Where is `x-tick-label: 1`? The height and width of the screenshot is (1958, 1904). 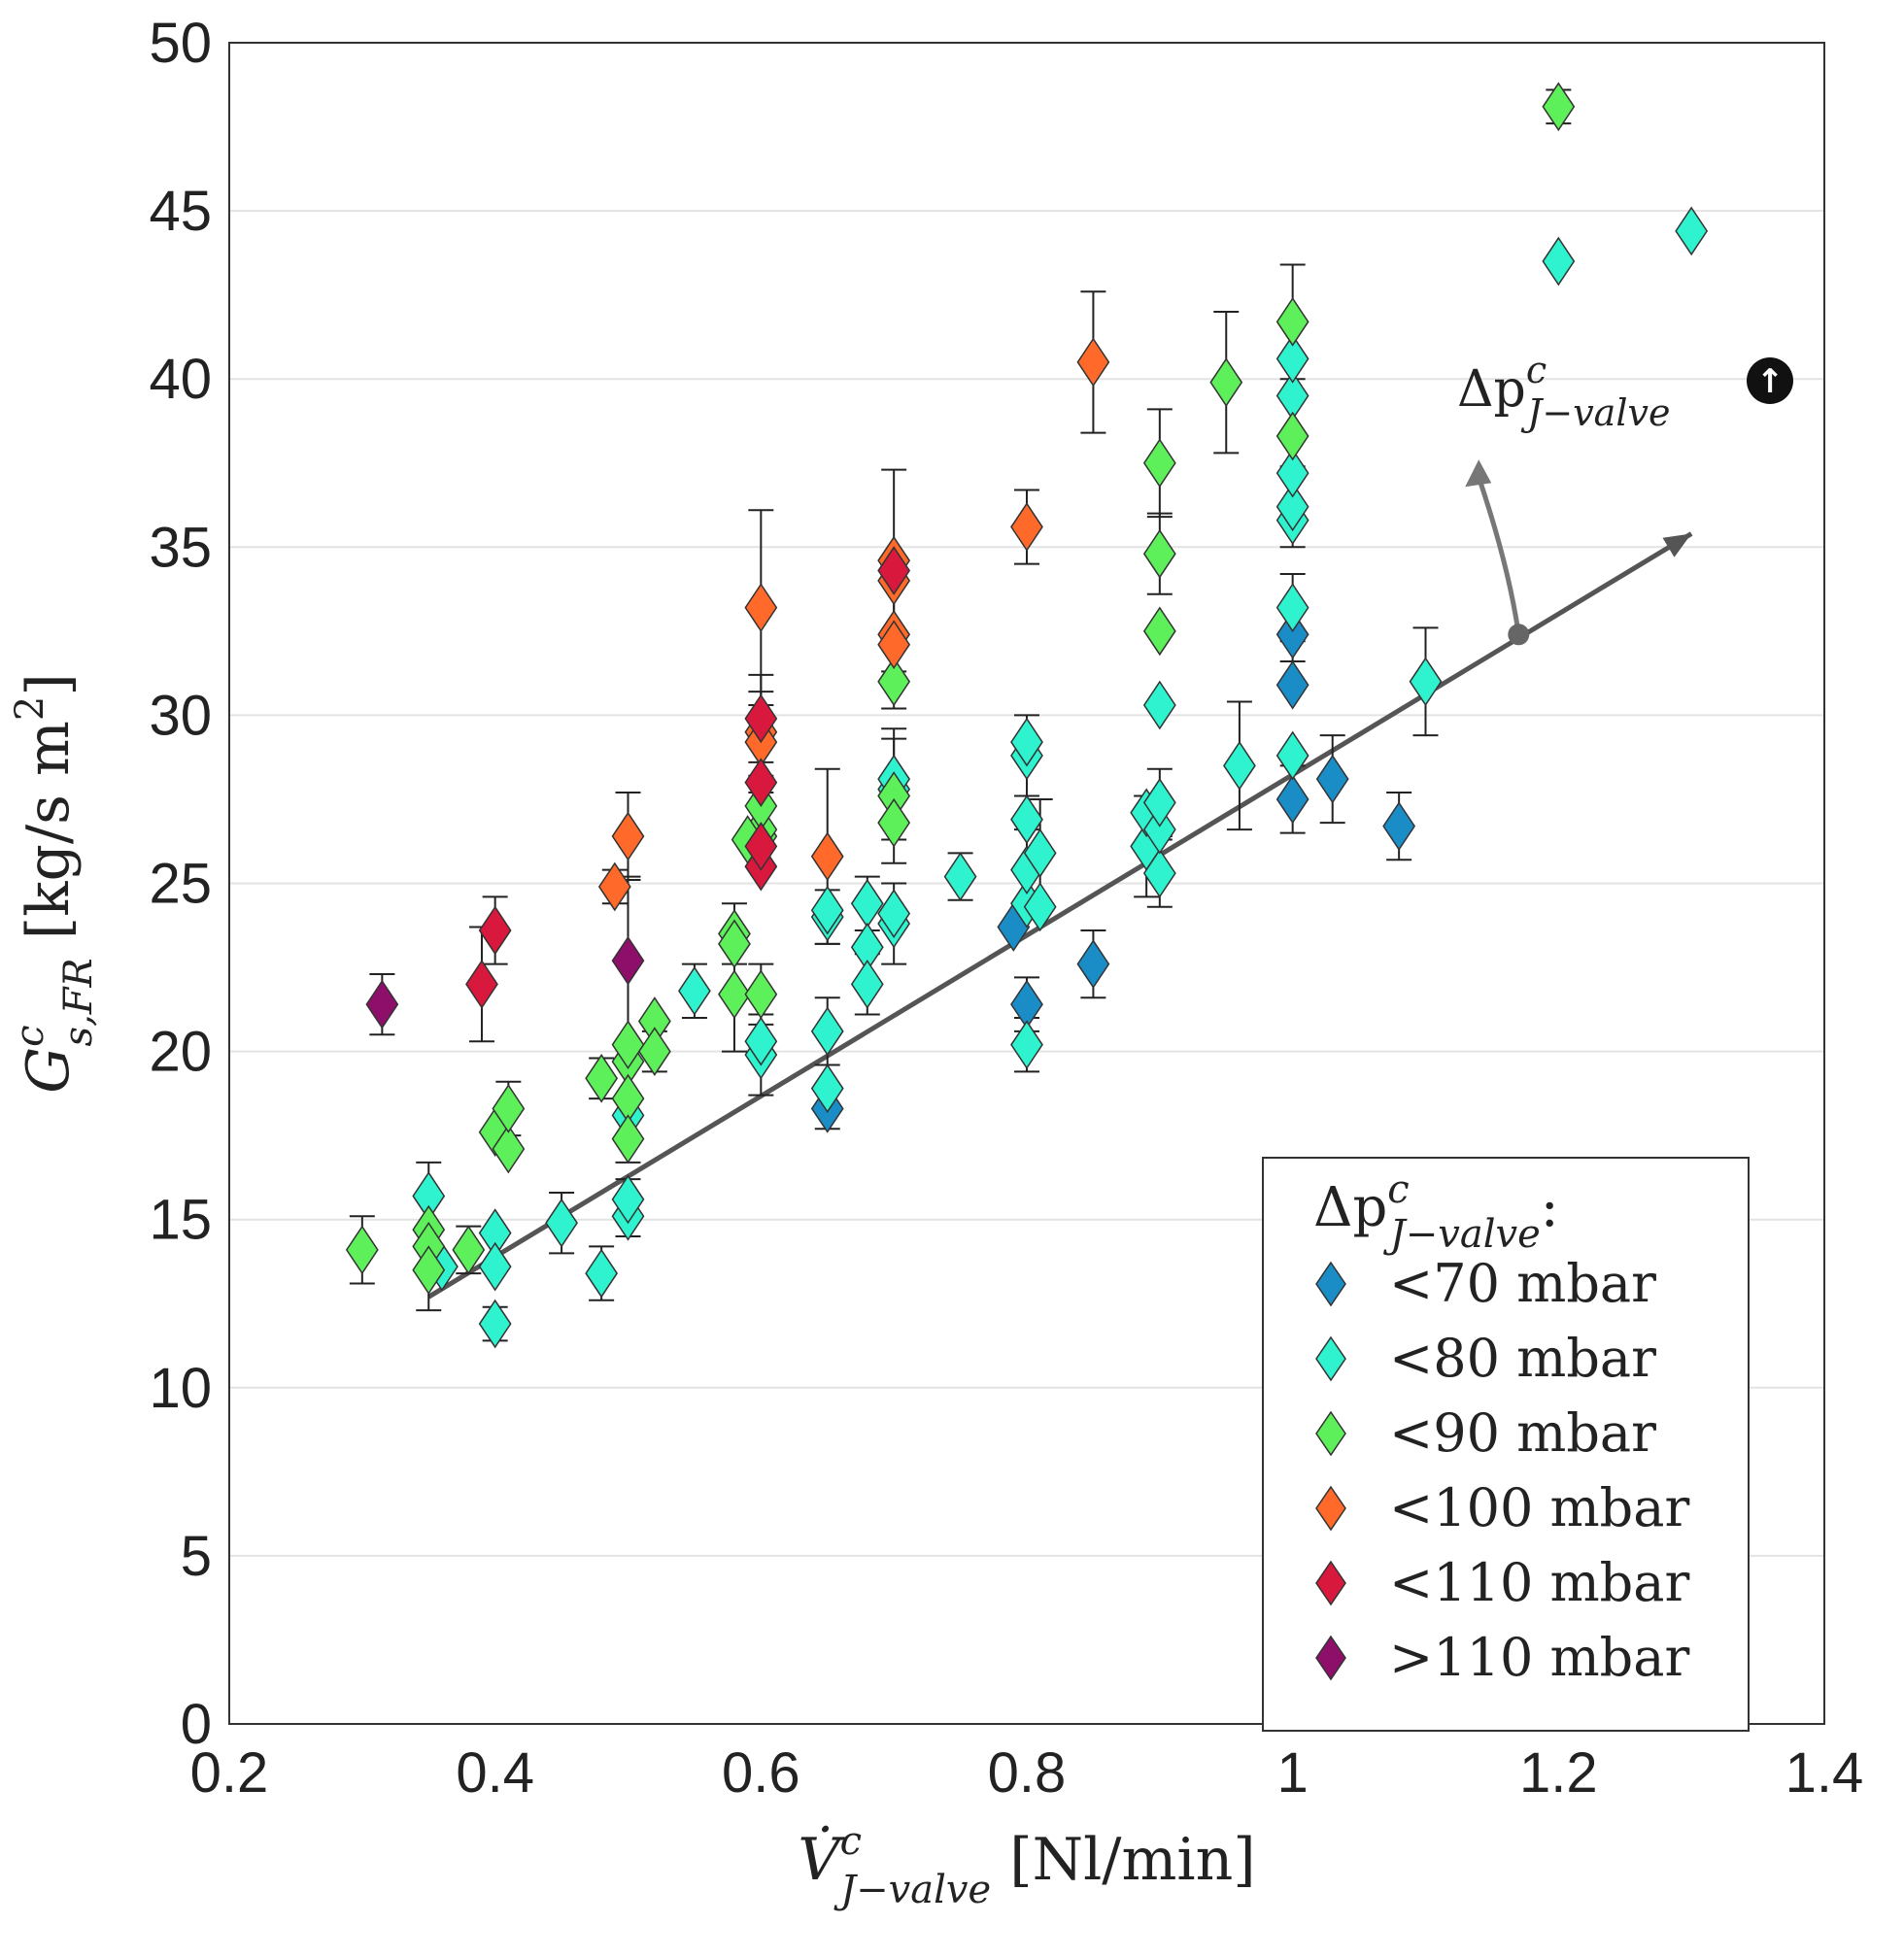 x-tick-label: 1 is located at coordinates (1293, 1773).